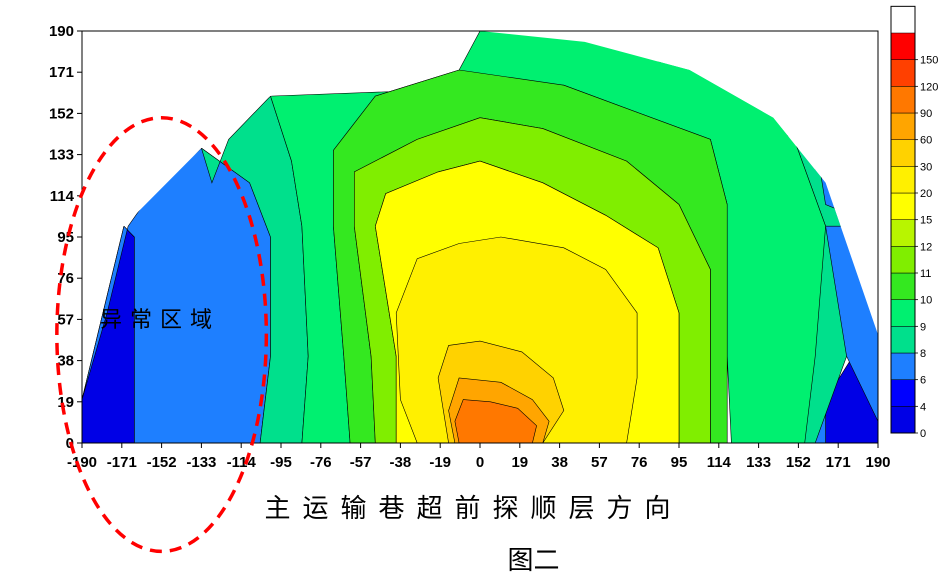 The width and height of the screenshot is (947, 588). What do you see at coordinates (926, 114) in the screenshot?
I see `colorbar-label: 90` at bounding box center [926, 114].